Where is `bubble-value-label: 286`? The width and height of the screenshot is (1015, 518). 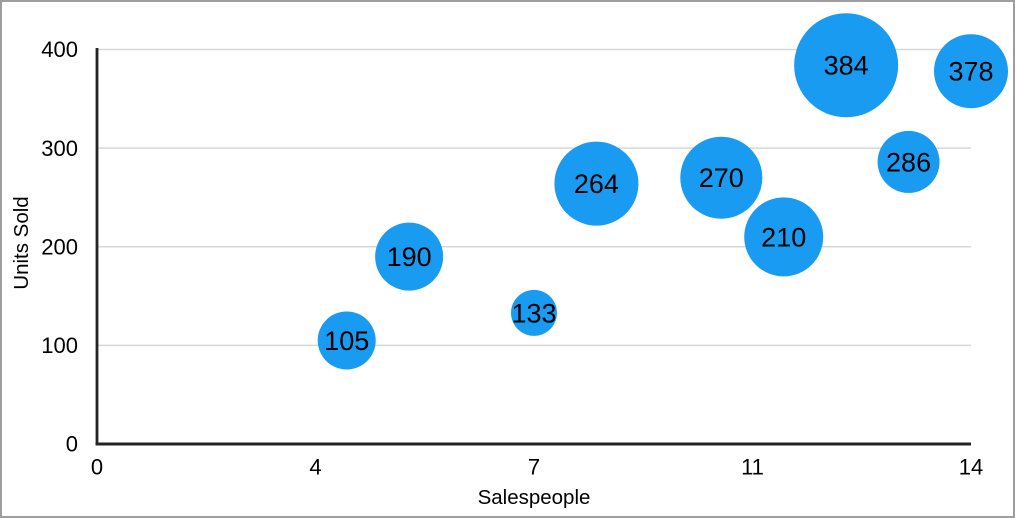 bubble-value-label: 286 is located at coordinates (908, 162).